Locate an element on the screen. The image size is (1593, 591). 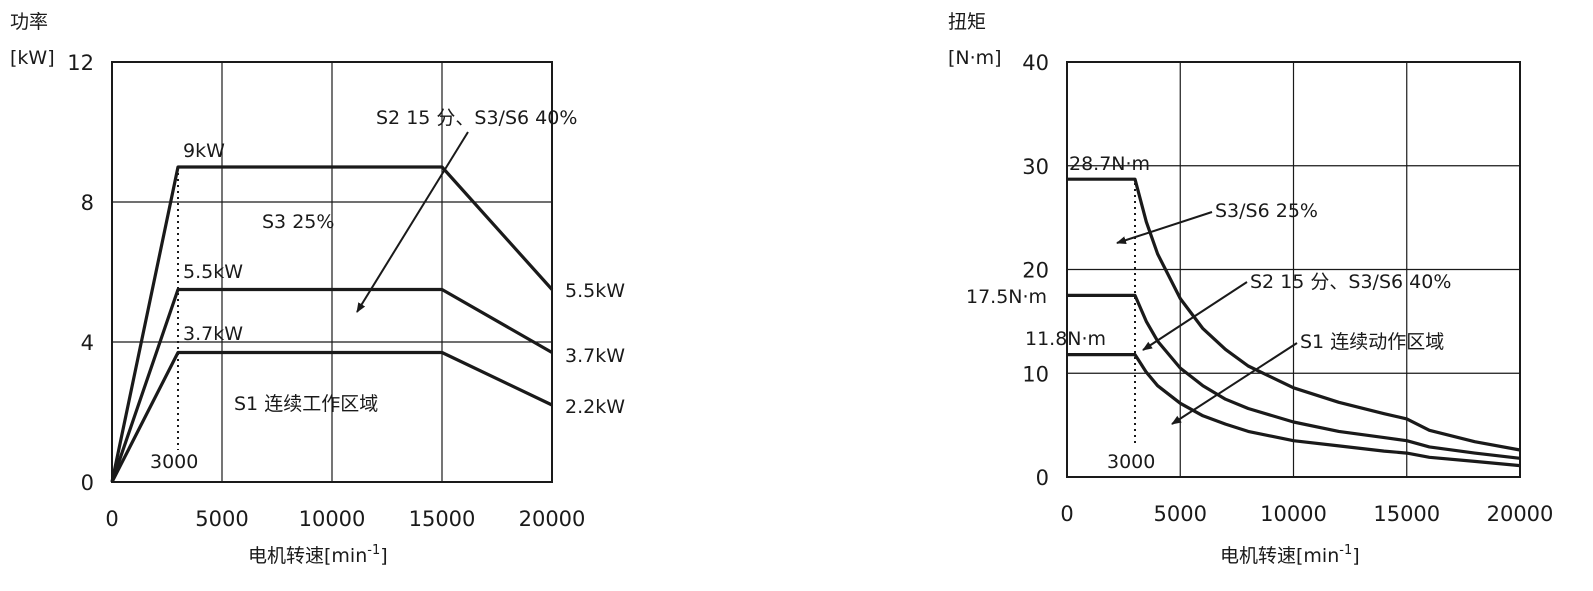
power-y-tick-label: 8 is located at coordinates (87, 203).